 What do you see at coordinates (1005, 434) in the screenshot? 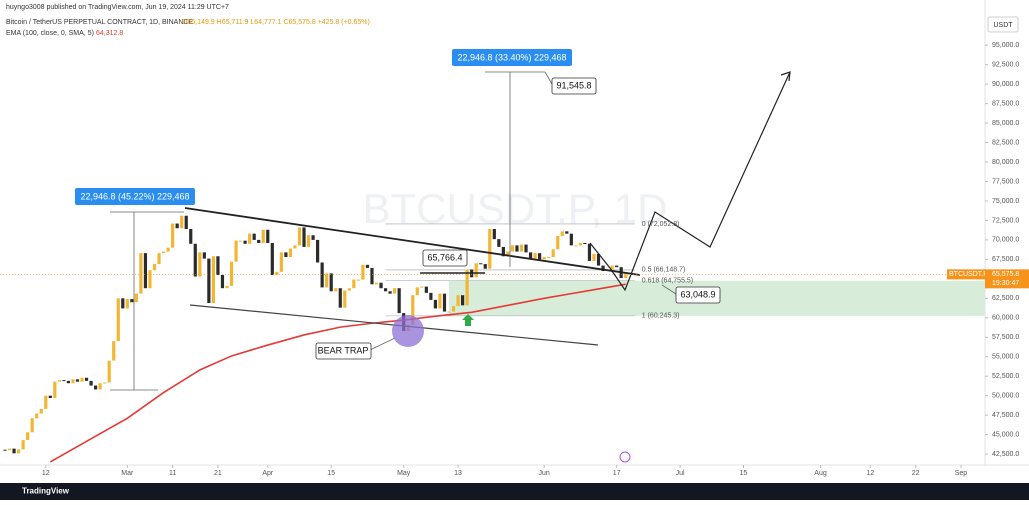
I see `y-tick-label: 45,000.0` at bounding box center [1005, 434].